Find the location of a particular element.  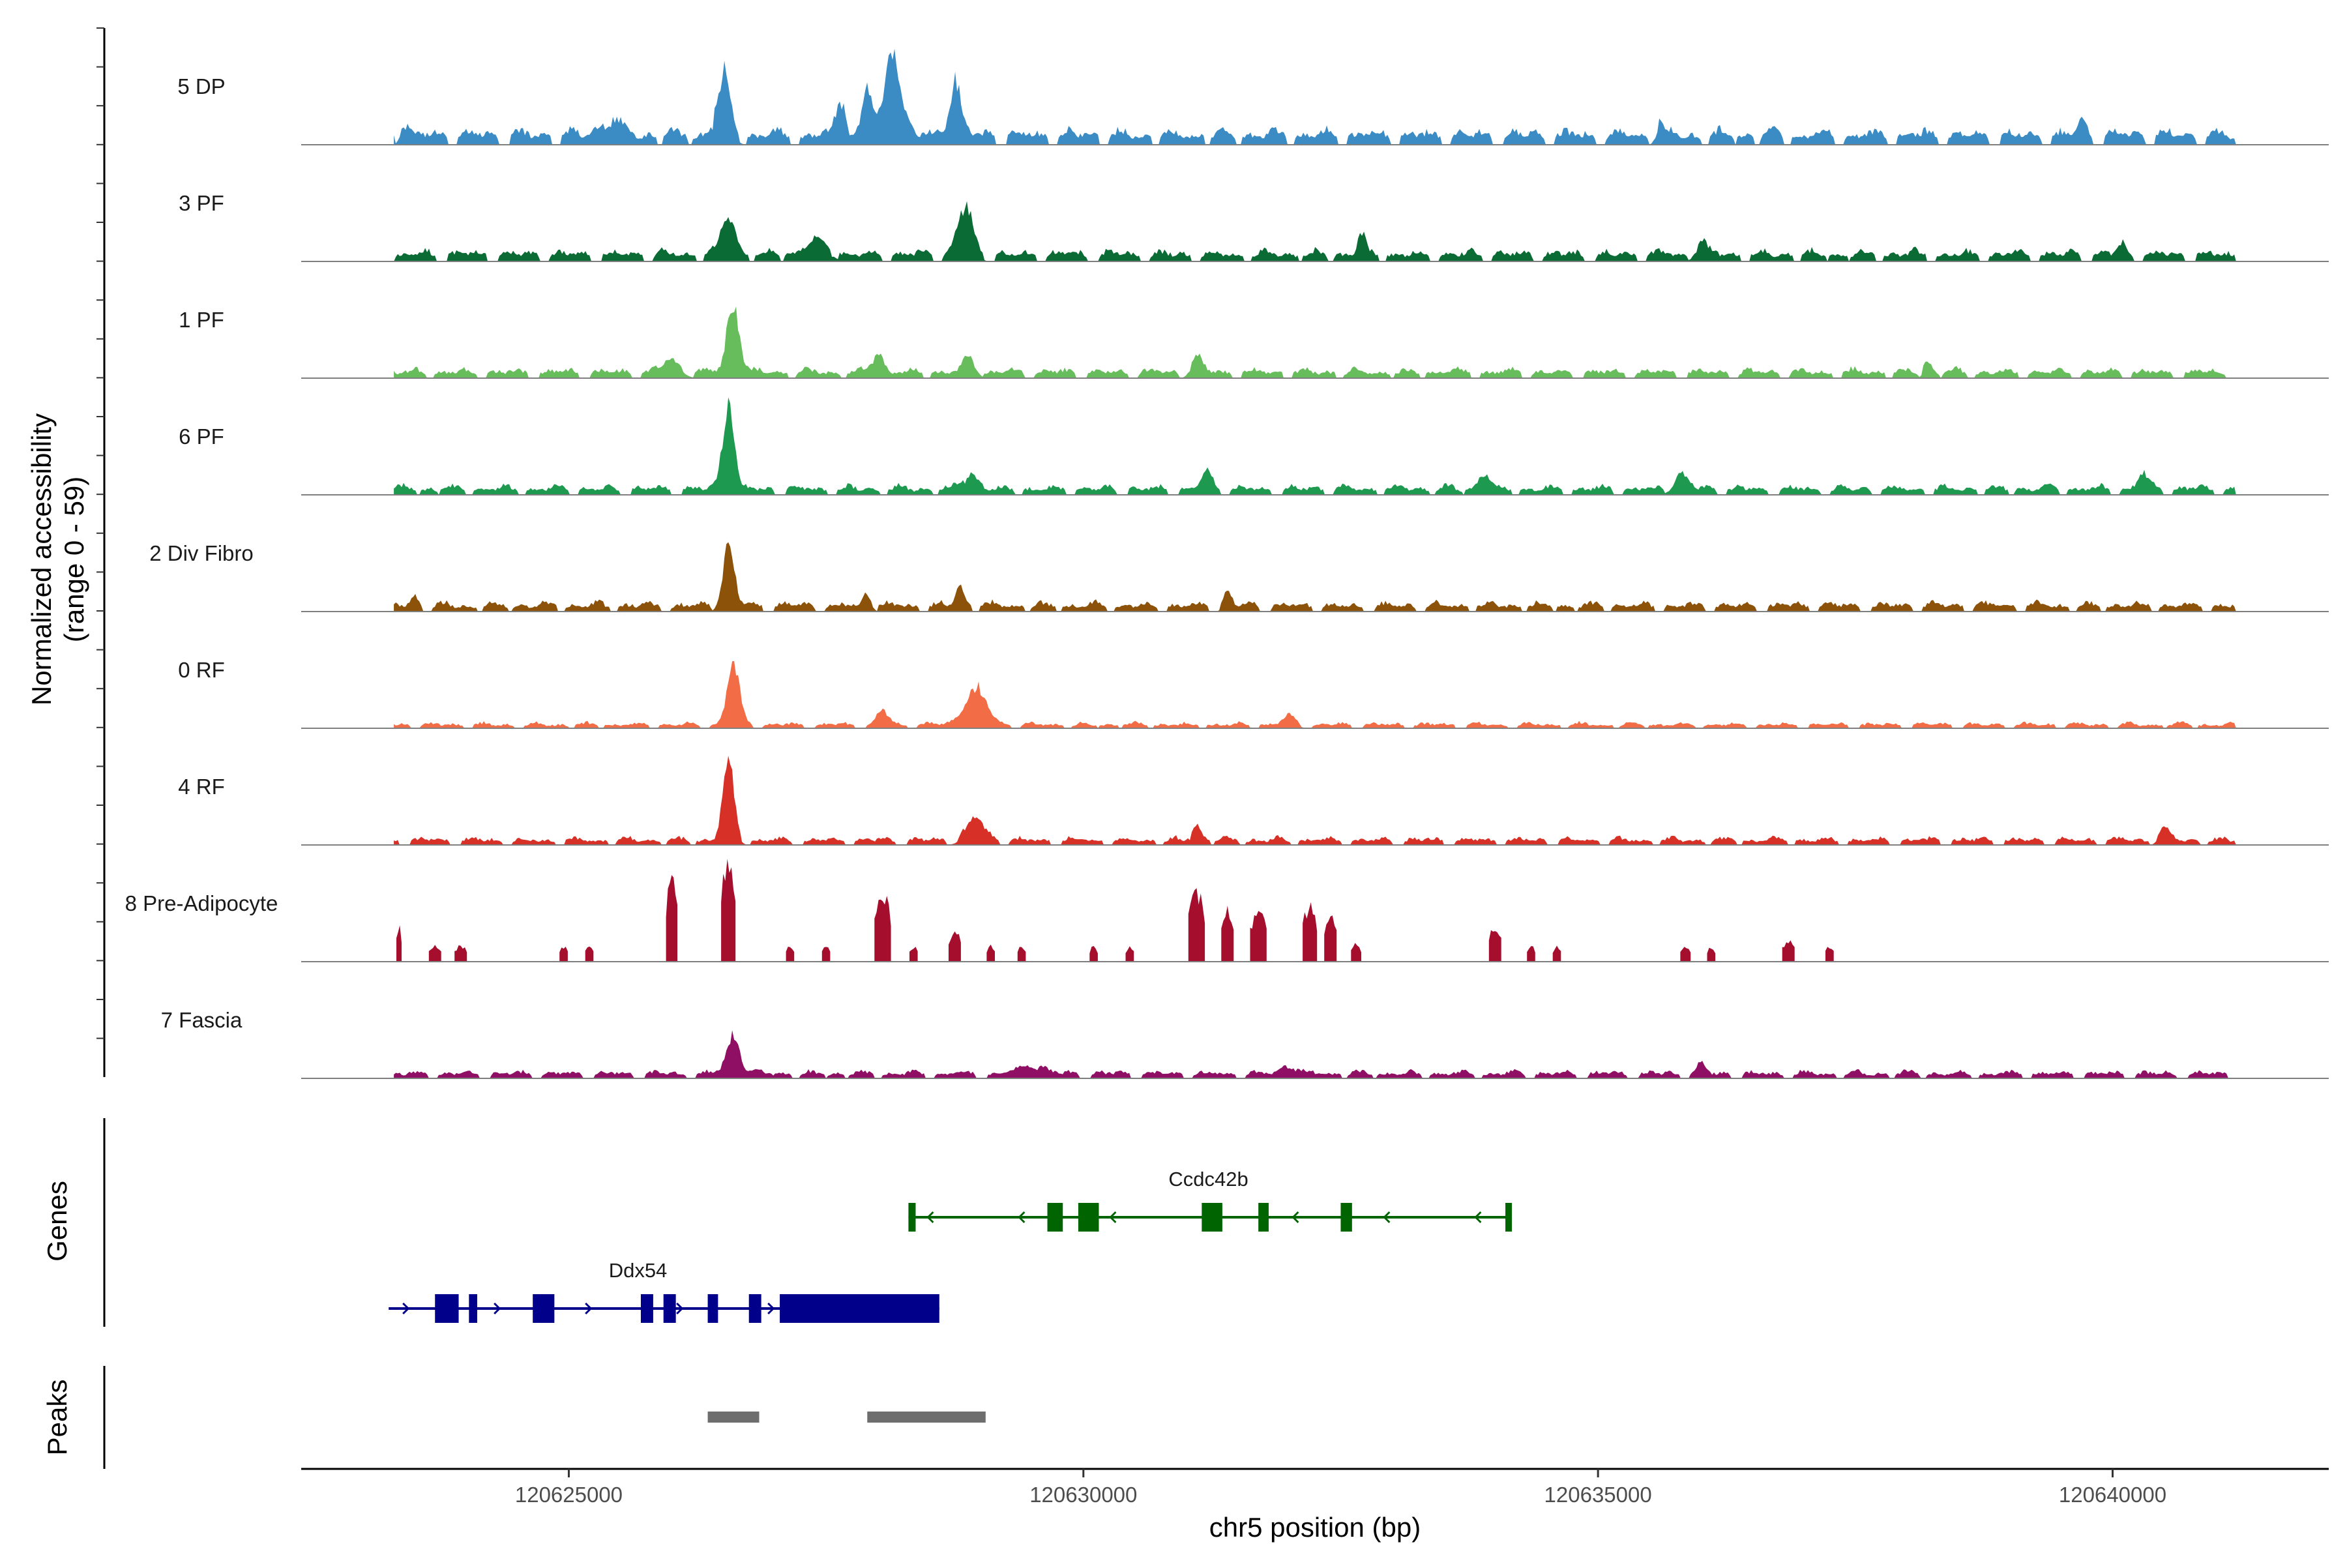

x-tick-label: 120625000 is located at coordinates (569, 1495).